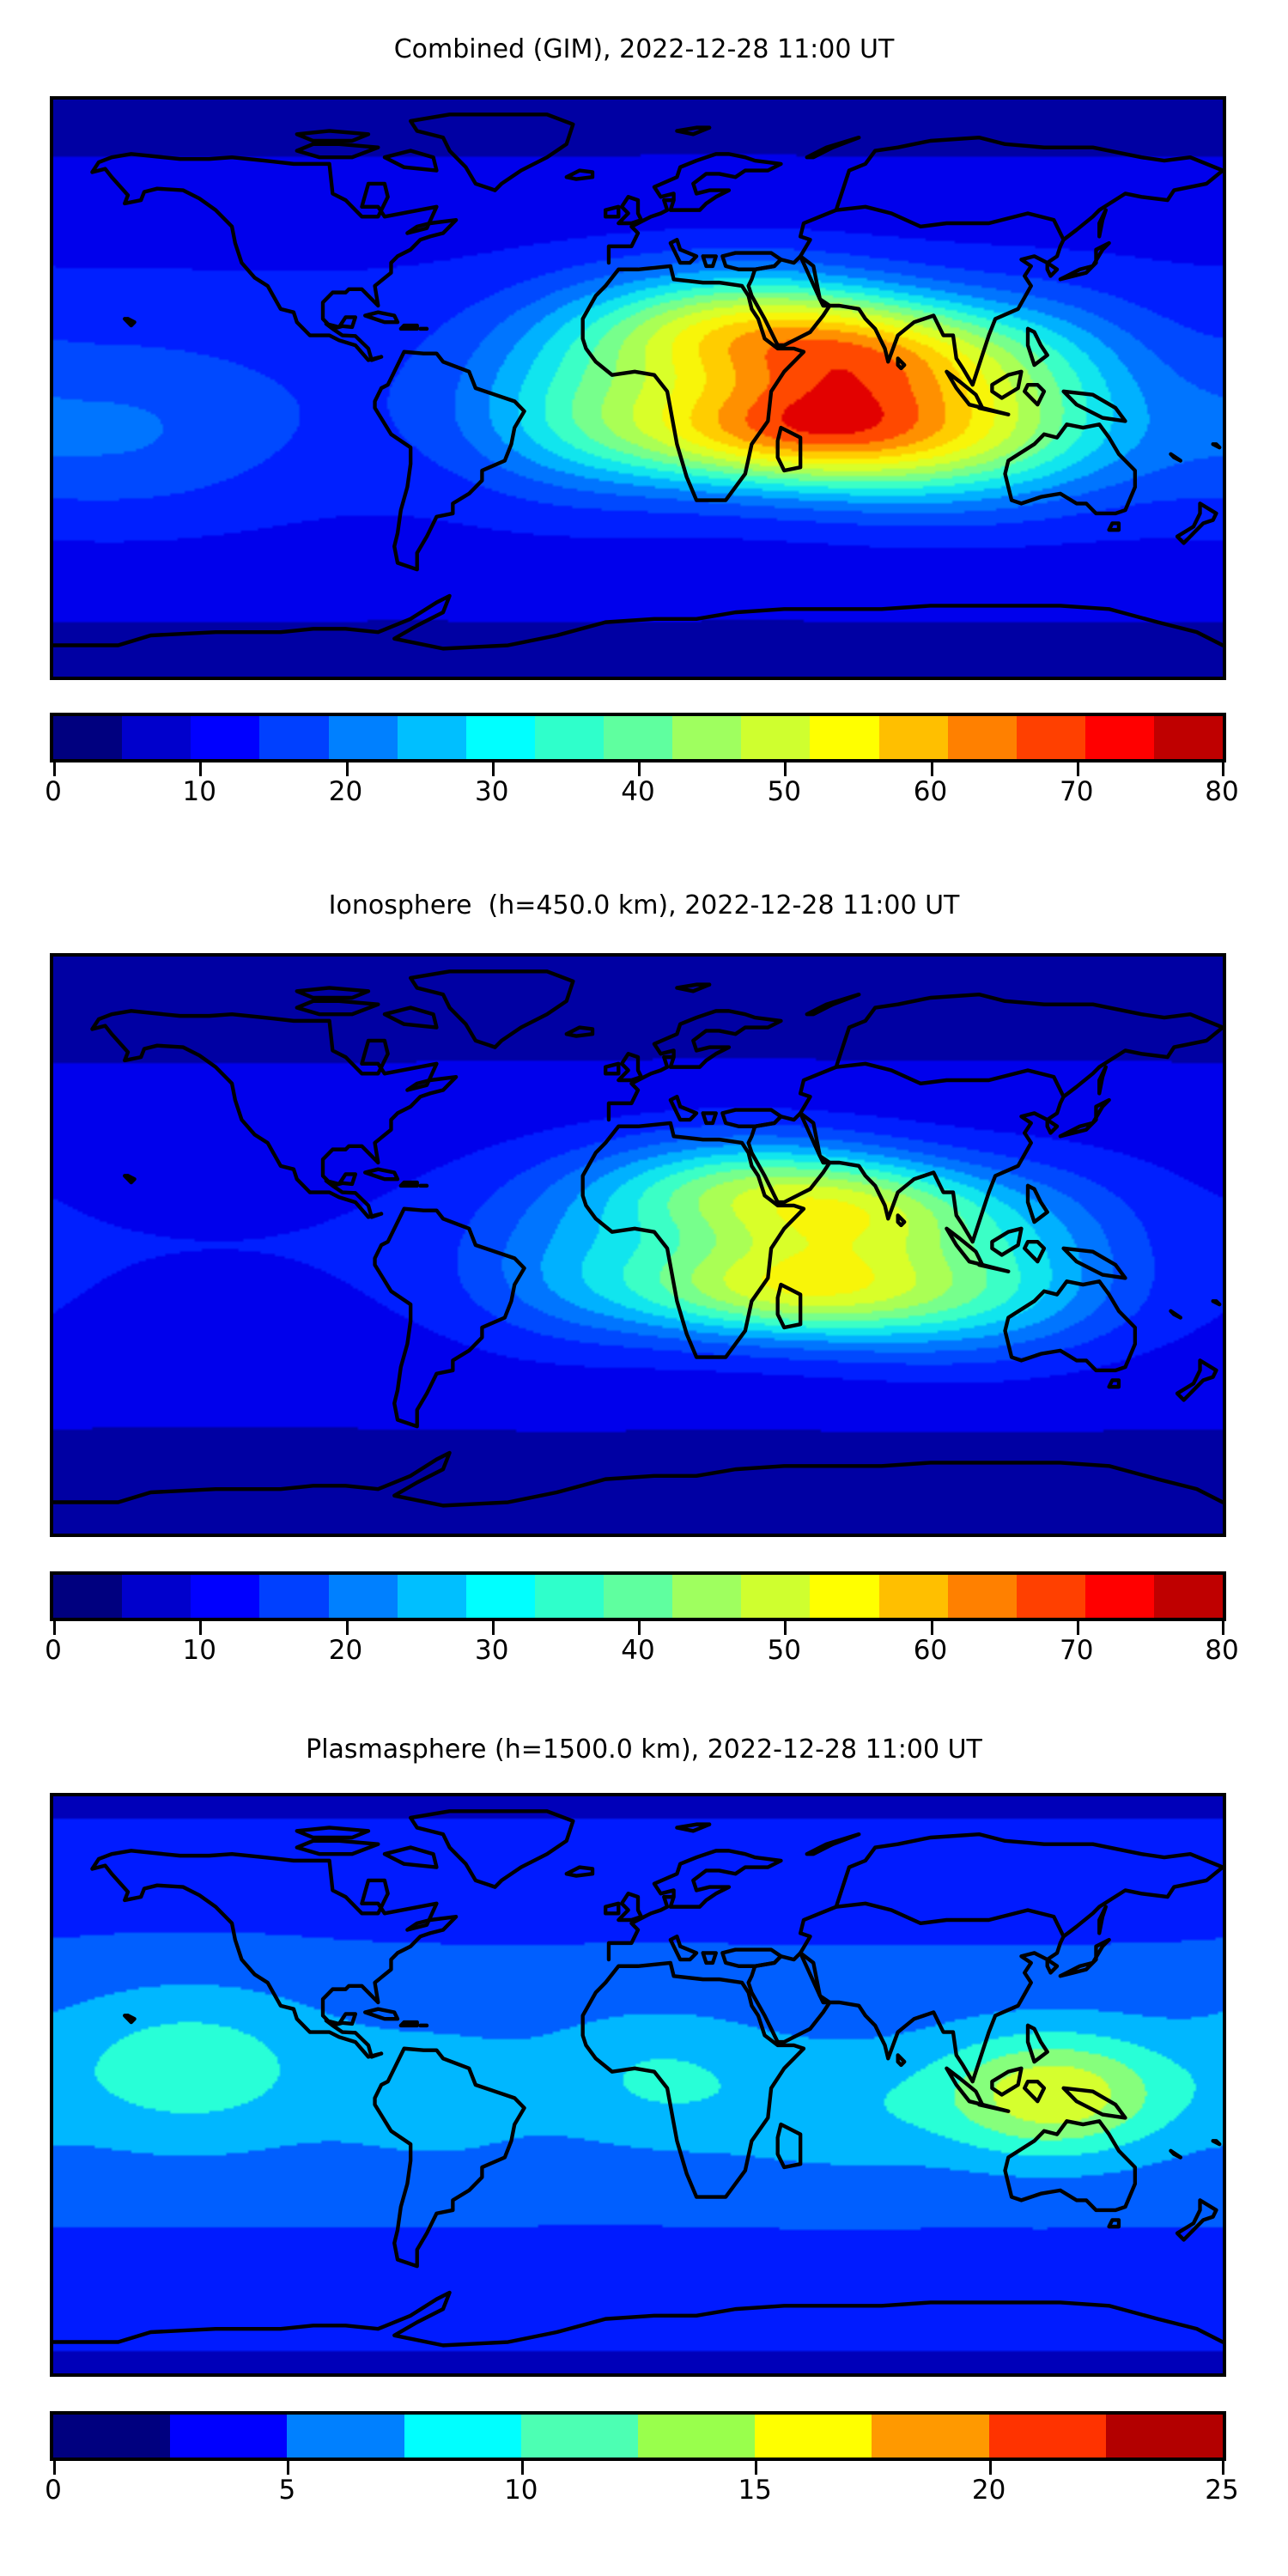  Describe the element at coordinates (644, 49) in the screenshot. I see `panel-title-combined: Combined (GIM), 2022-12-28 11:00 UT` at that location.